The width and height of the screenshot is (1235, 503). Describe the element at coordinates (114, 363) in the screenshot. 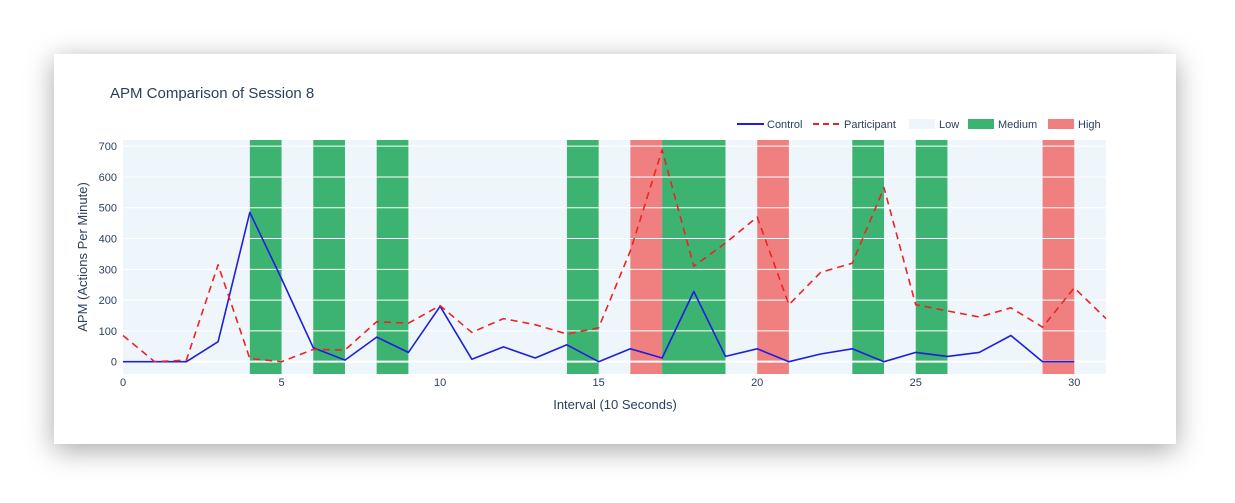

I see `y-tick-label: 0` at that location.